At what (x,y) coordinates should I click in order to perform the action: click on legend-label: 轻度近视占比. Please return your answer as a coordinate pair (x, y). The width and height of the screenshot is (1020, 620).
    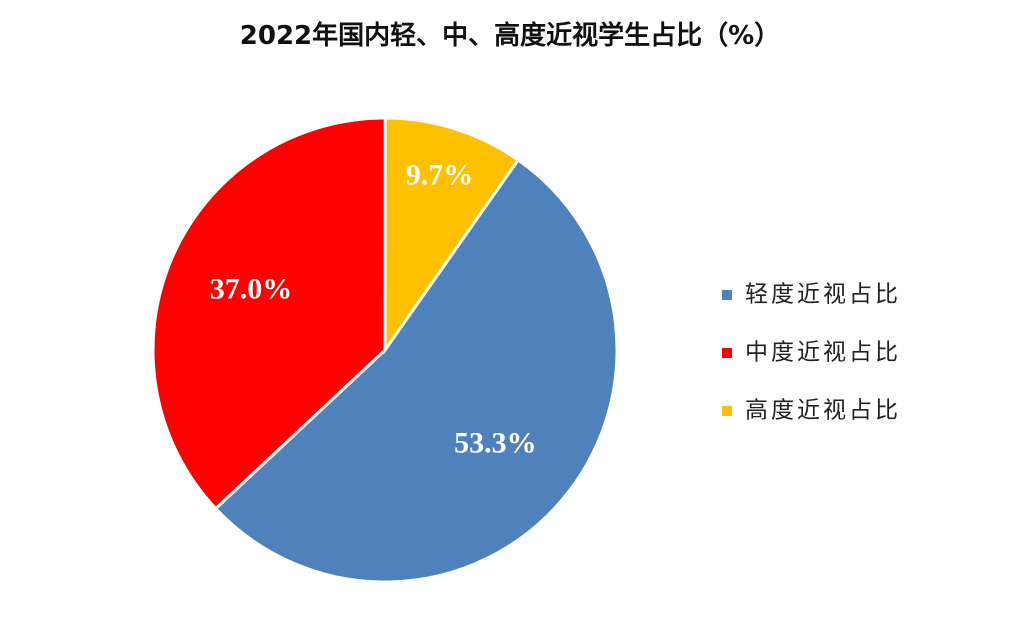
    Looking at the image, I should click on (823, 295).